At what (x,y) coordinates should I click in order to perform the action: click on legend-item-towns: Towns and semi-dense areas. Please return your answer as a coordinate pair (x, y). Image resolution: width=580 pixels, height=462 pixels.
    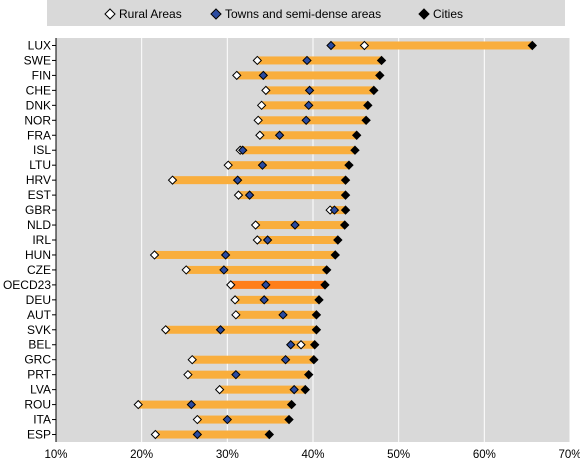
    Looking at the image, I should click on (295, 14).